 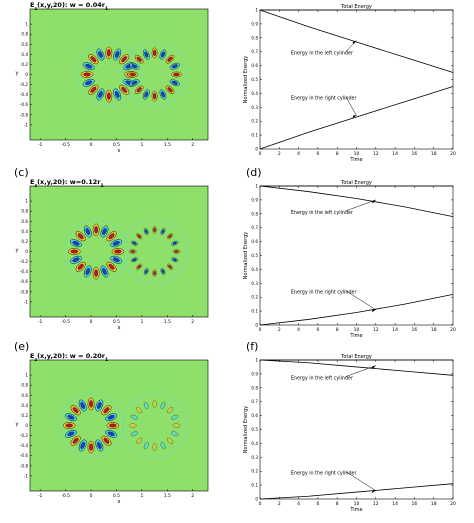 What do you see at coordinates (254, 255) in the screenshot?
I see `y-tick-label: 0.5` at bounding box center [254, 255].